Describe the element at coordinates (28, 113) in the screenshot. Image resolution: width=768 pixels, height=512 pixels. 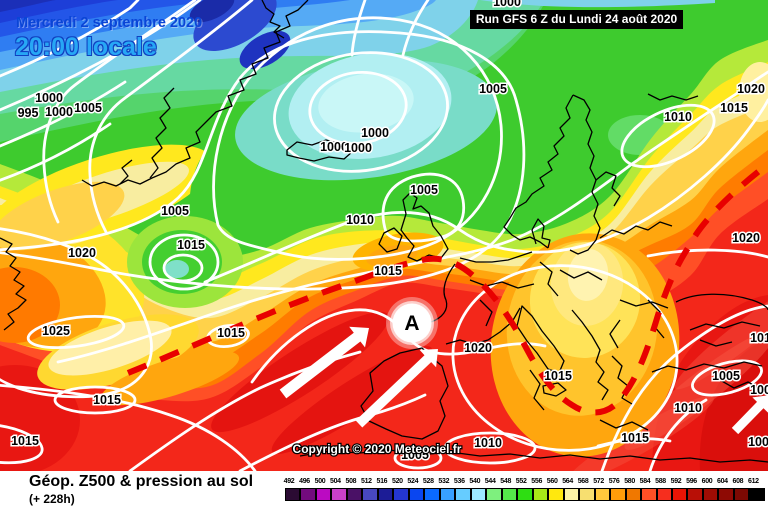
I see `svg-text: 995` at that location.